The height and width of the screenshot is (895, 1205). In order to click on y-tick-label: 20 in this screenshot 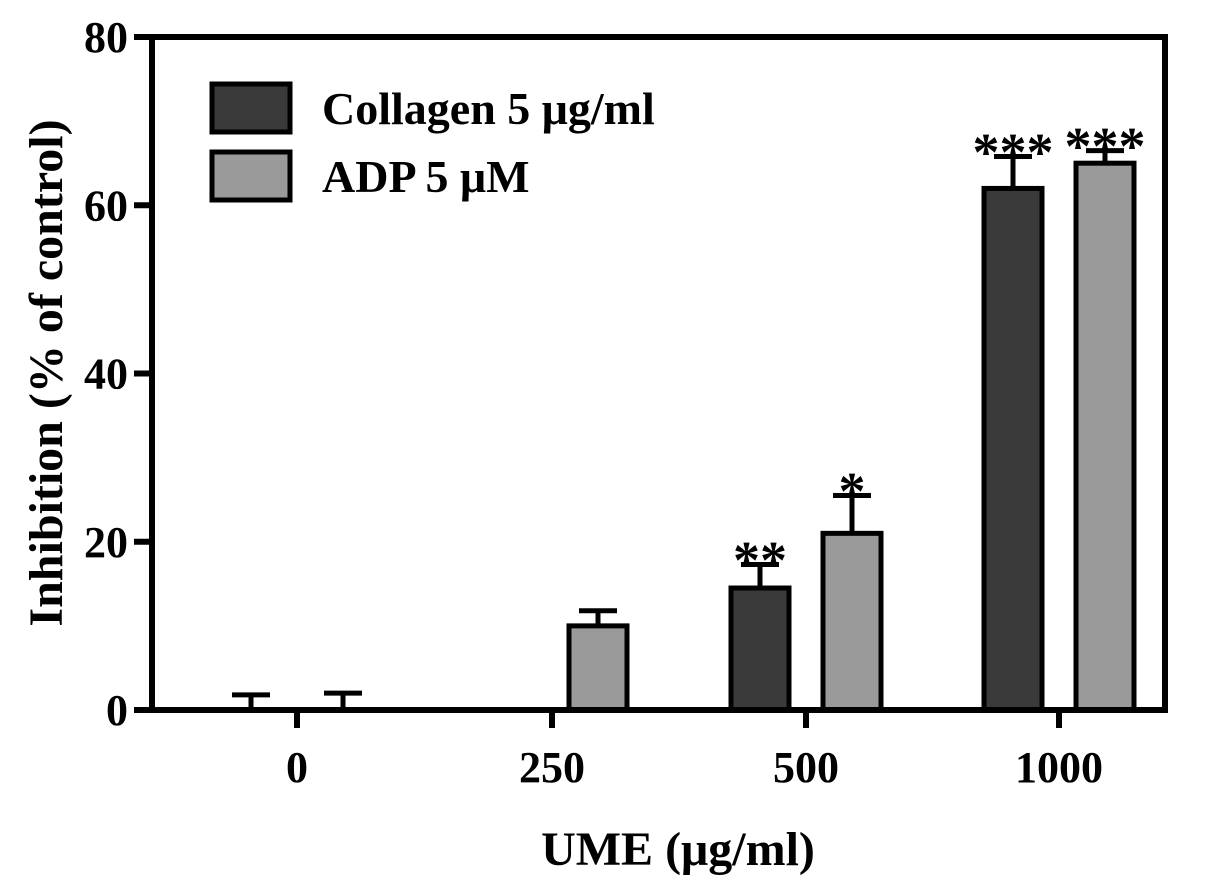, I will do `click(106, 542)`.